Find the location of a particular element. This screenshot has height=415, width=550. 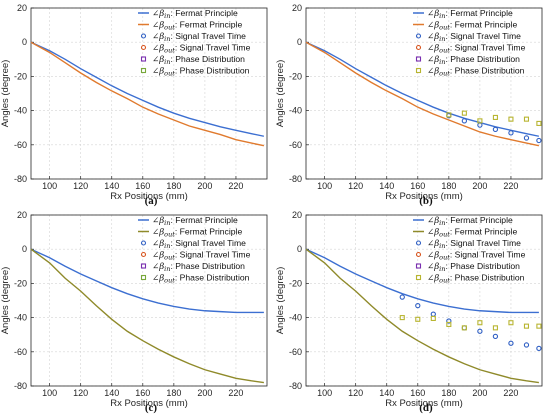

legend-label: ∠βin: Fermat Principle is located at coordinates (195, 14).